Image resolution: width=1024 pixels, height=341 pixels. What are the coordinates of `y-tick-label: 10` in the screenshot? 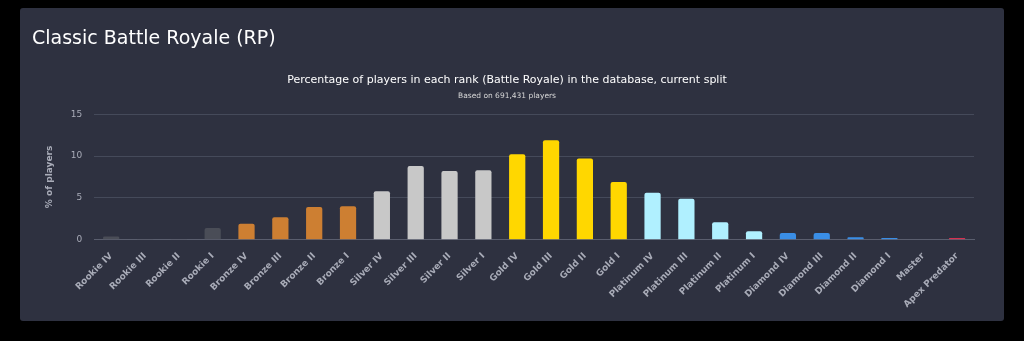 It's located at (76, 155).